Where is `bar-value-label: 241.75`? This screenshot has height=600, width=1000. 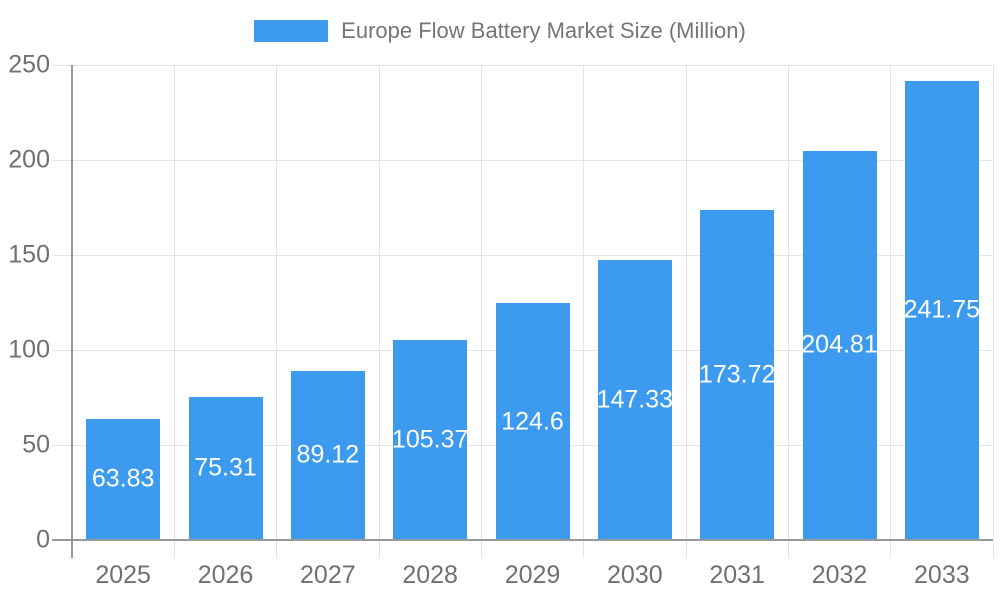
bar-value-label: 241.75 is located at coordinates (942, 309).